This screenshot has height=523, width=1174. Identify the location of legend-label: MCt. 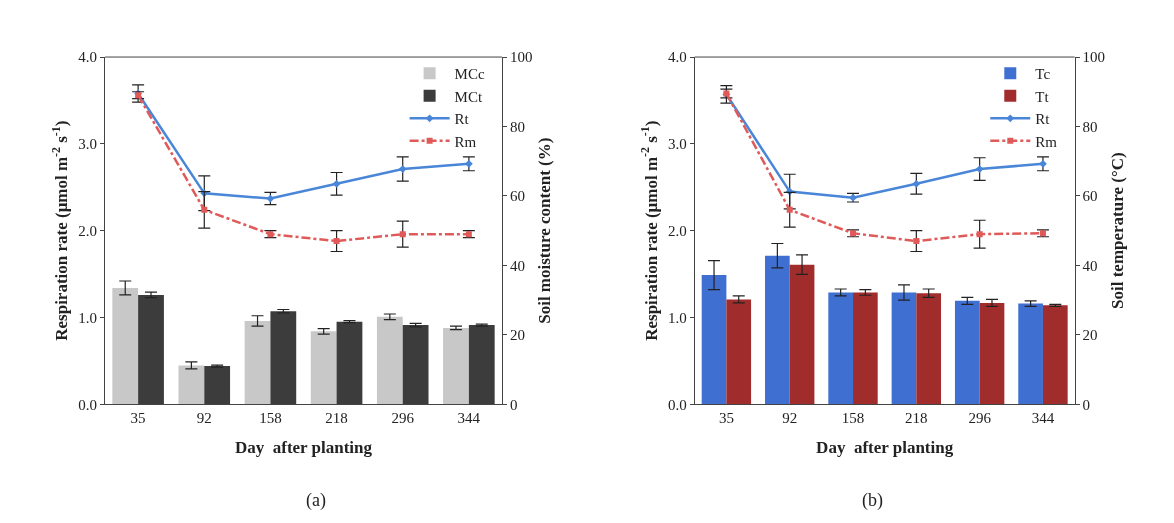
(468, 96).